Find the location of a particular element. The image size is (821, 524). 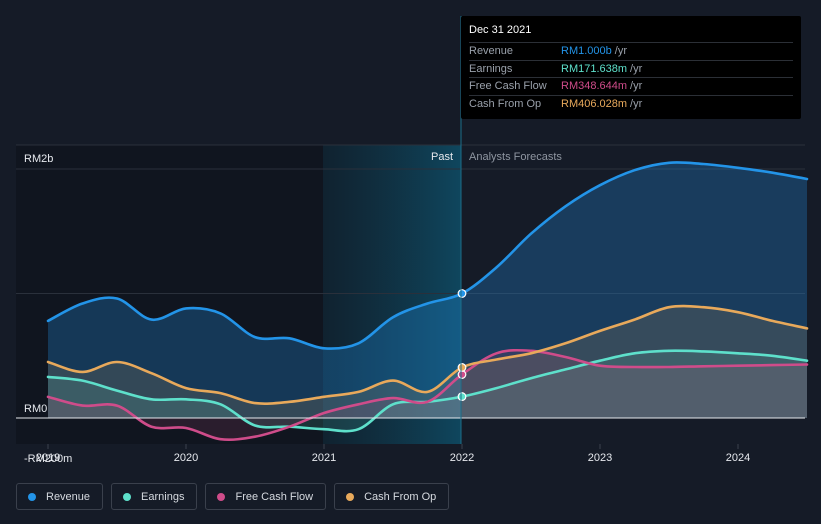

legend-item-revenue: Revenue is located at coordinates (60, 496).